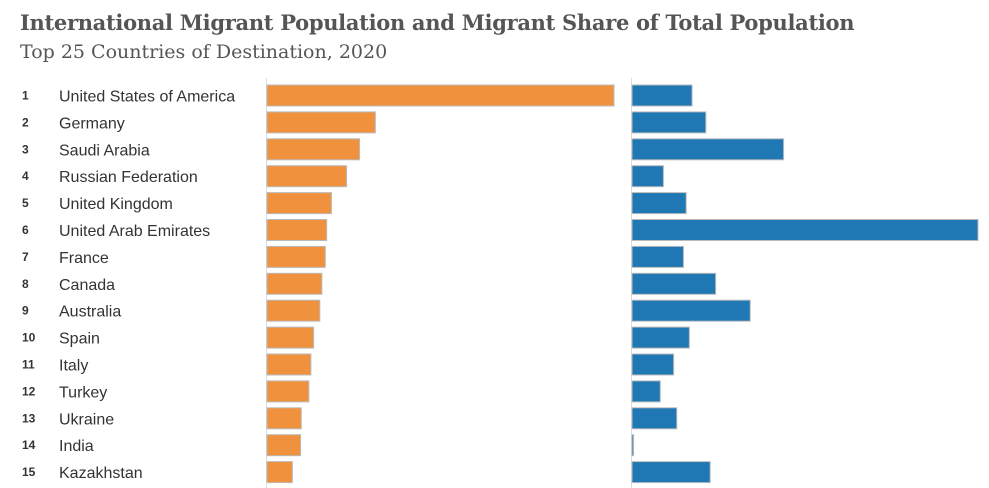 The image size is (989, 488). Describe the element at coordinates (25, 284) in the screenshot. I see `rank-label: 8` at that location.